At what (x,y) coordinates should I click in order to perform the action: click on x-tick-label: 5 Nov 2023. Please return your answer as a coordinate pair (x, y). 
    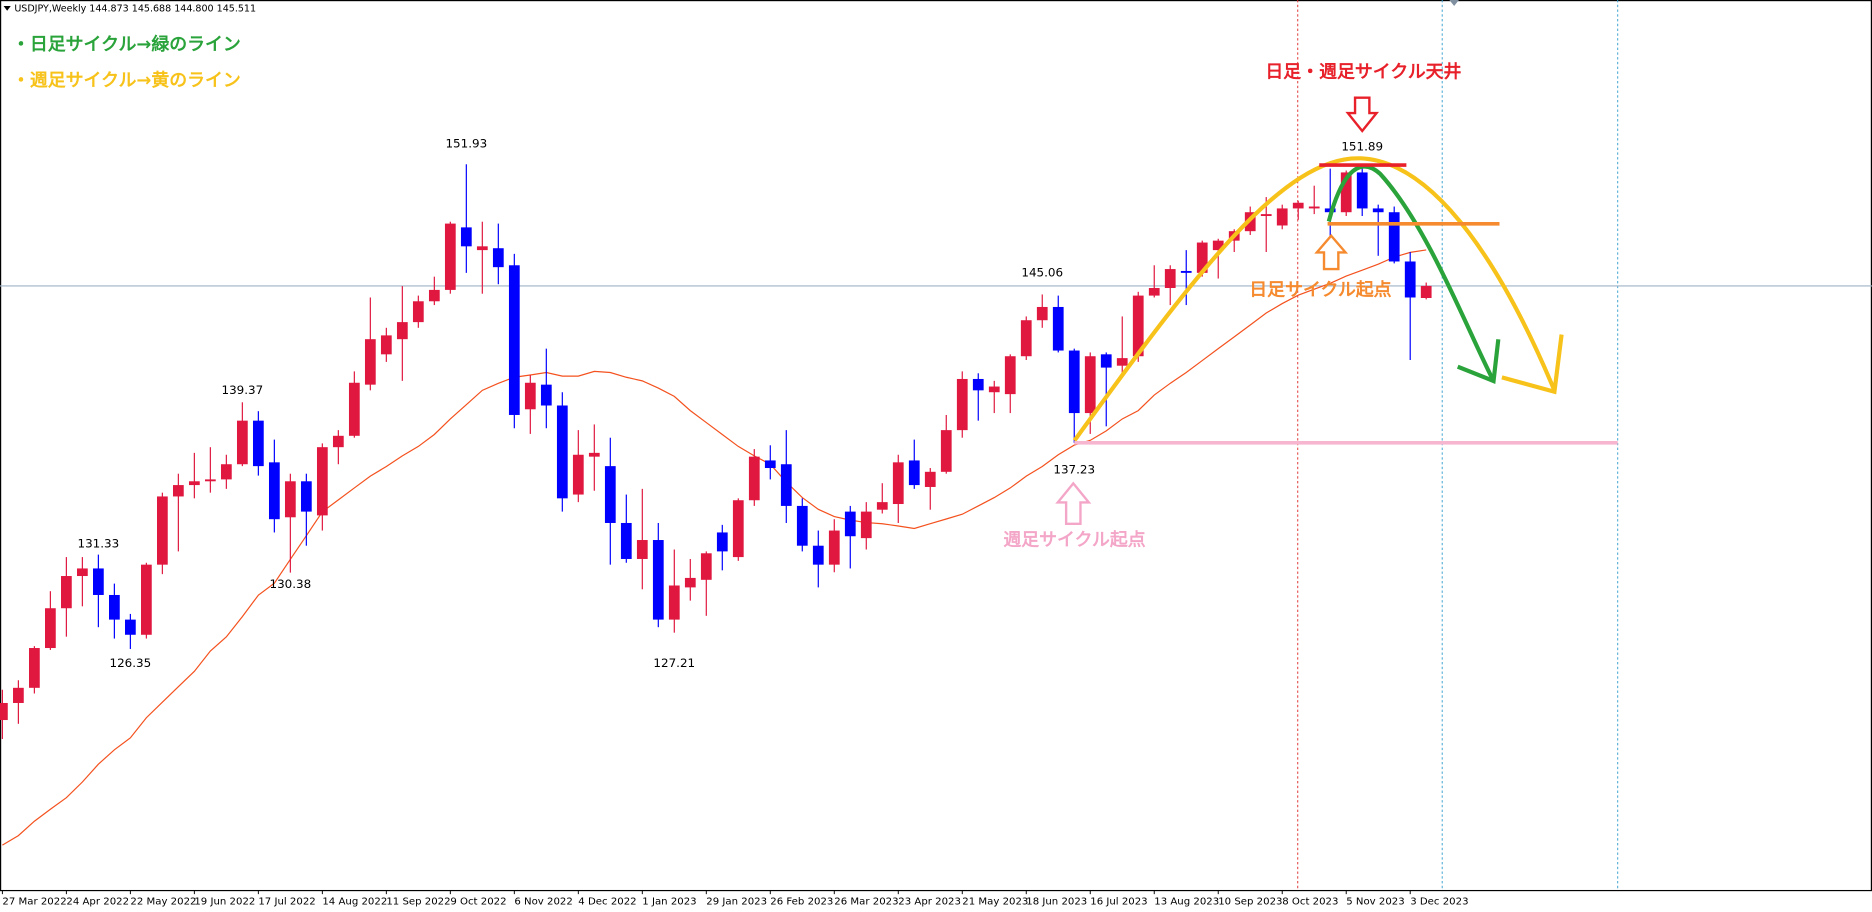
    Looking at the image, I should click on (1375, 901).